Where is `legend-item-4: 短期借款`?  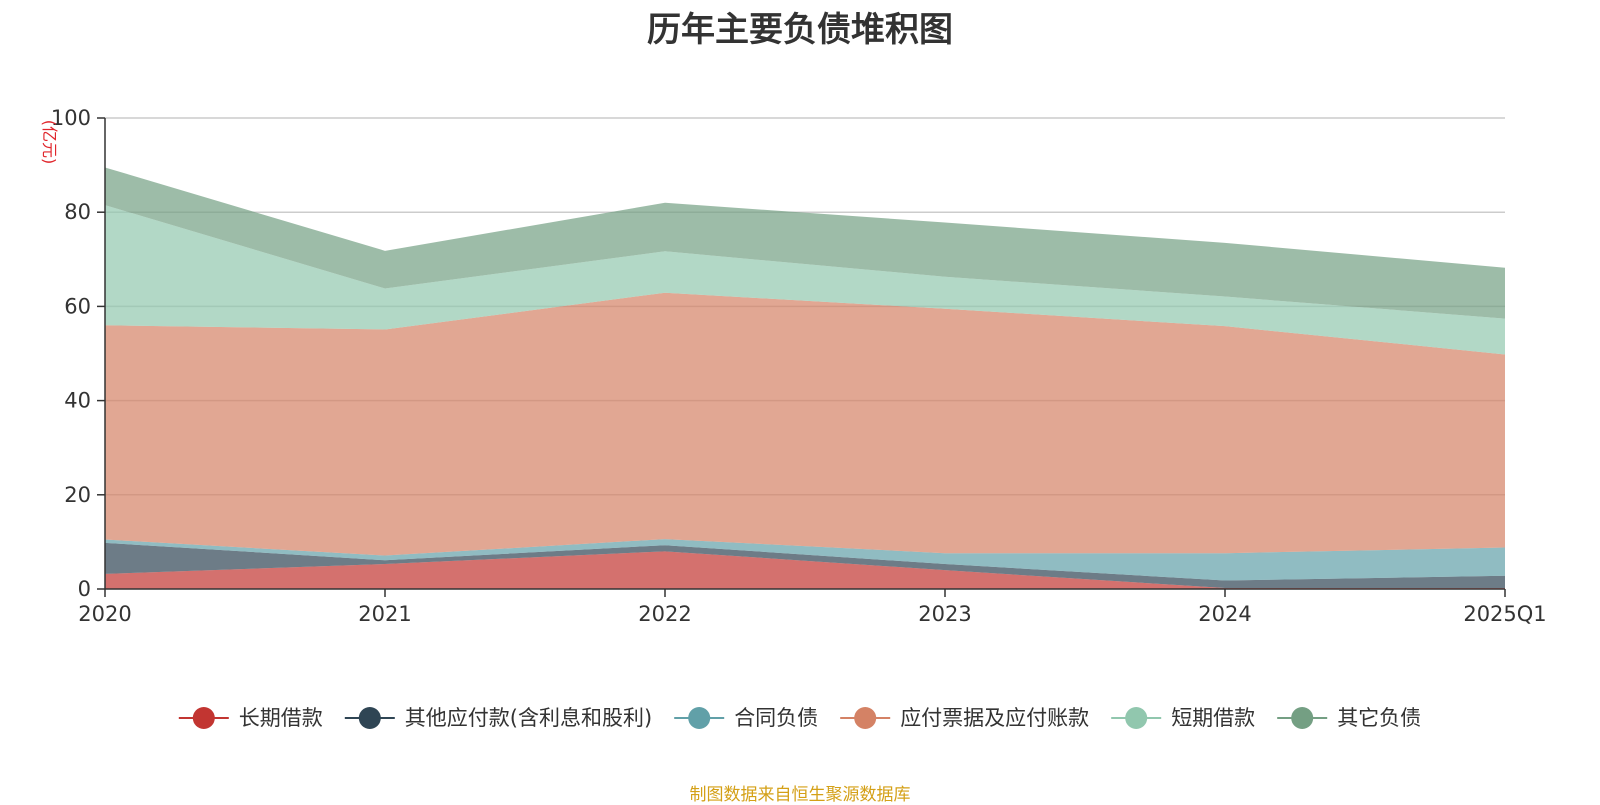
legend-item-4: 短期借款 is located at coordinates (1183, 718).